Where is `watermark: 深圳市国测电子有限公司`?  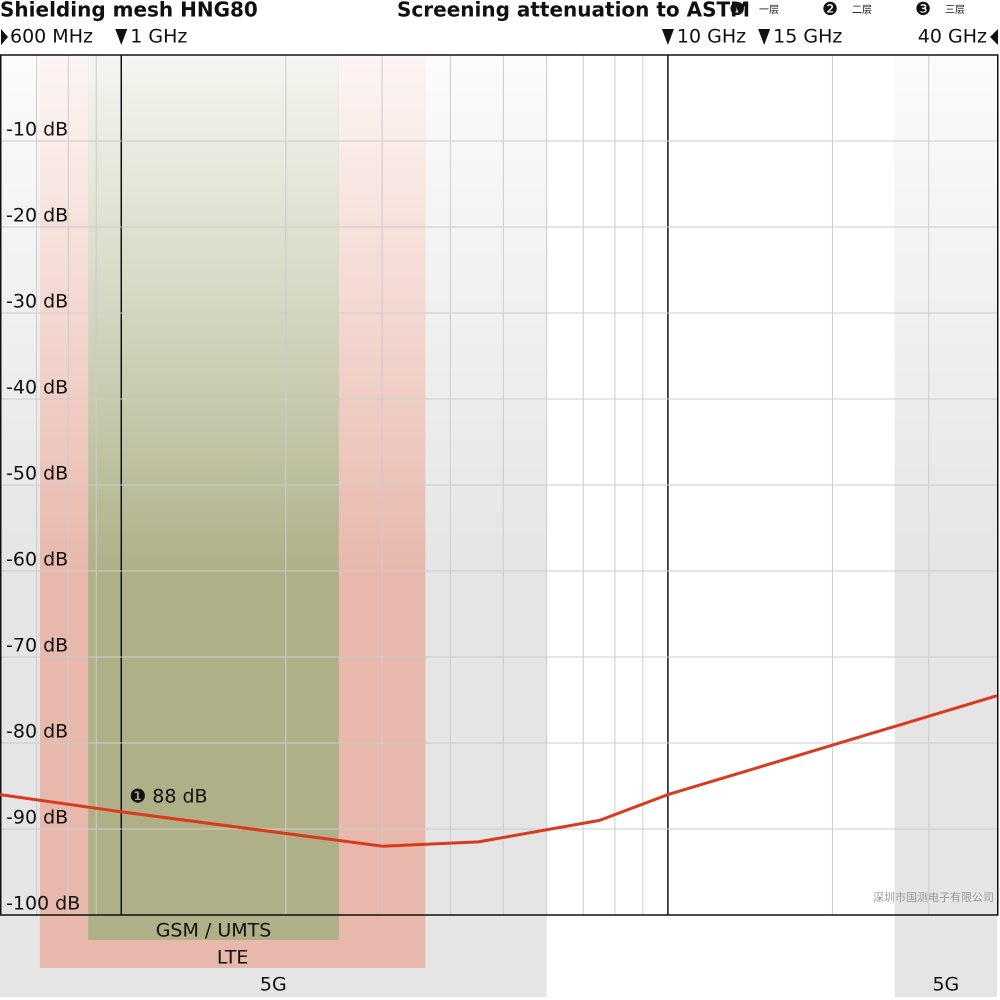
watermark: 深圳市国测电子有限公司 is located at coordinates (933, 897).